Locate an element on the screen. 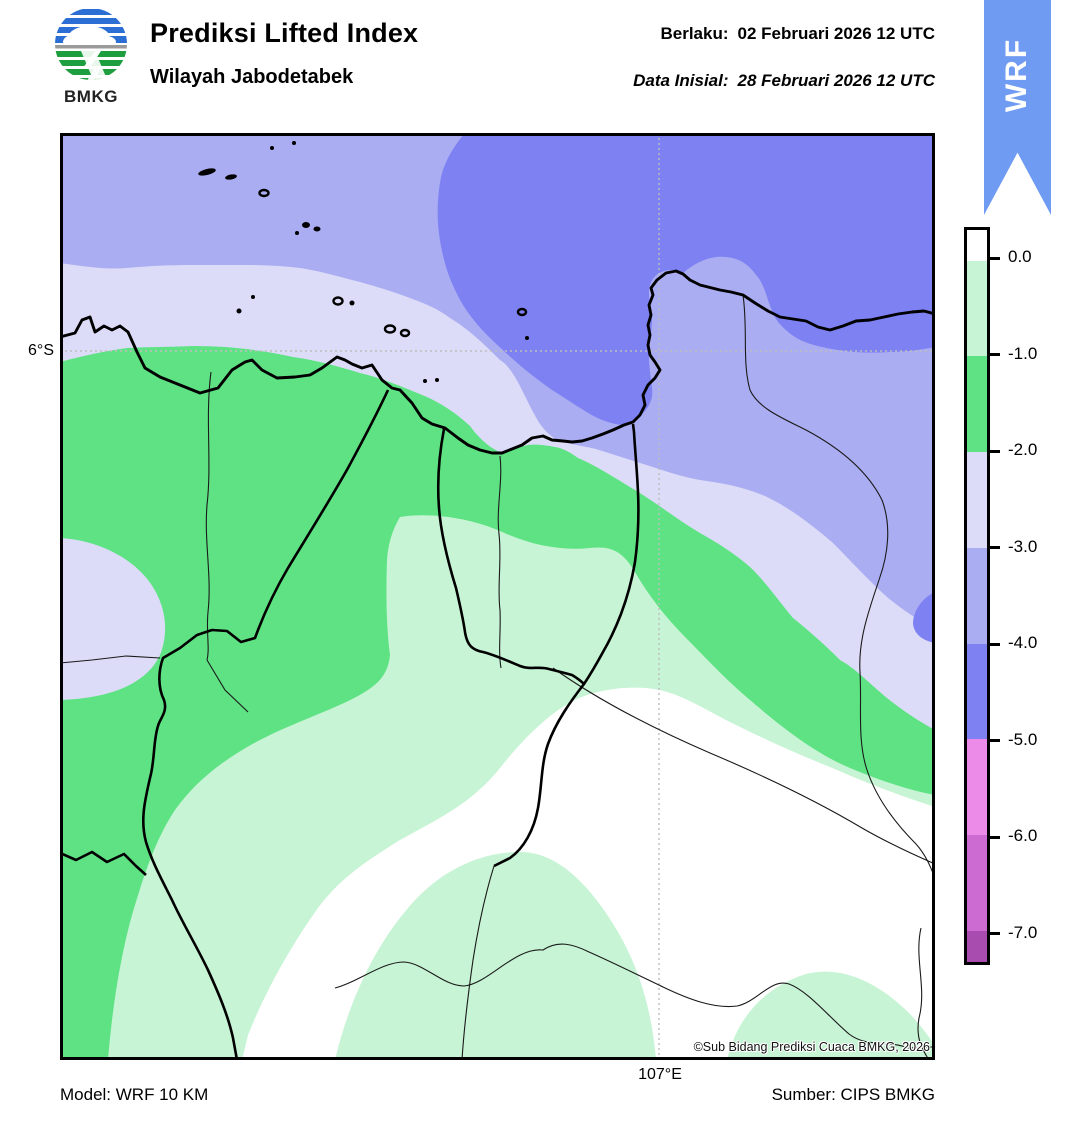 This screenshot has height=1128, width=1068. longitude-label: 107°E is located at coordinates (660, 1074).